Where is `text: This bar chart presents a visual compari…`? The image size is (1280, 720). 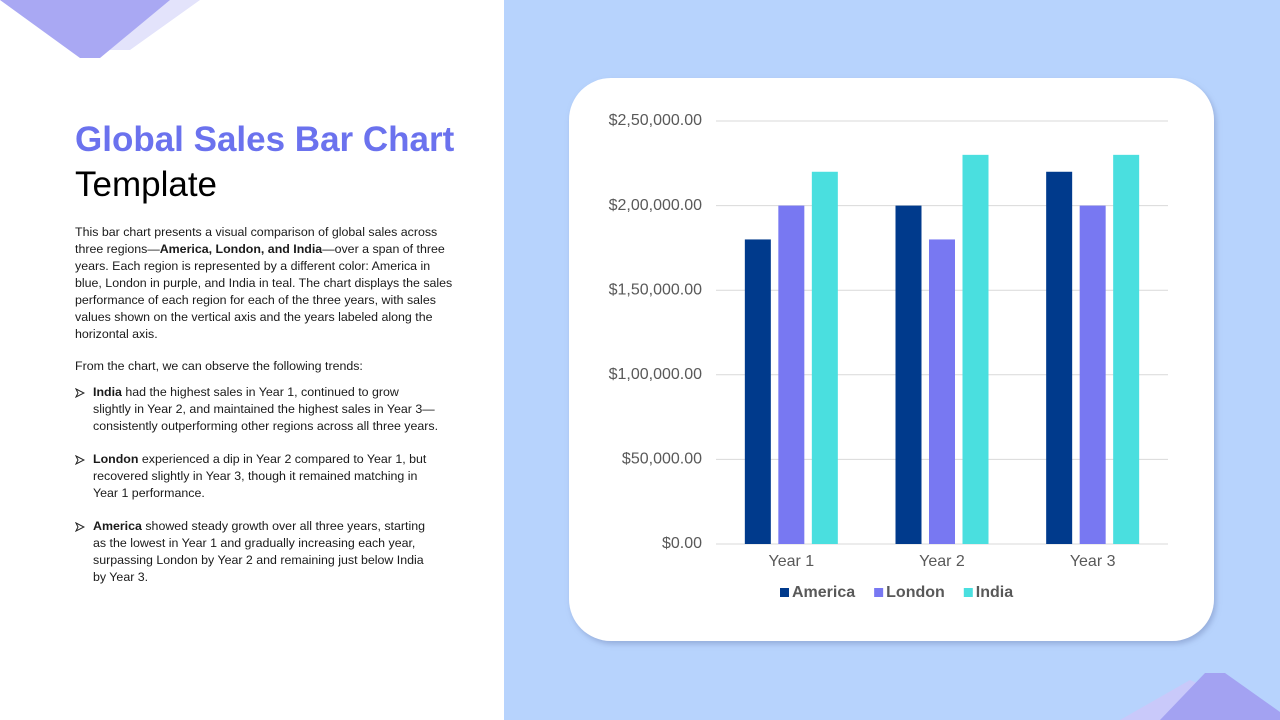
text: This bar chart presents a visual compari… is located at coordinates (256, 240).